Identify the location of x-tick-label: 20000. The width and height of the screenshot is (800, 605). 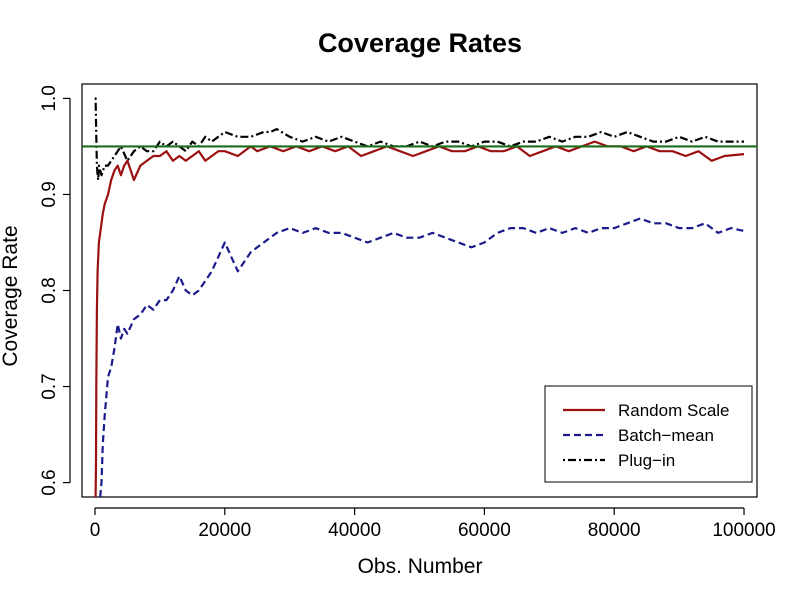
(224, 530).